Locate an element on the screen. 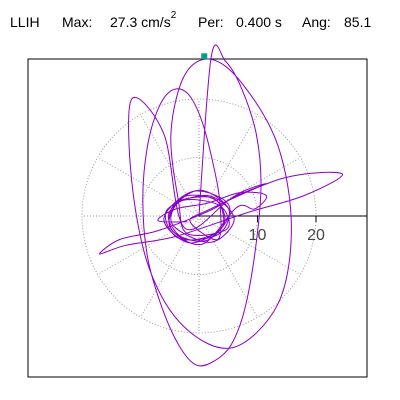 This screenshot has height=400, width=400. max-value: 27.3 cm/s2 is located at coordinates (143, 20).